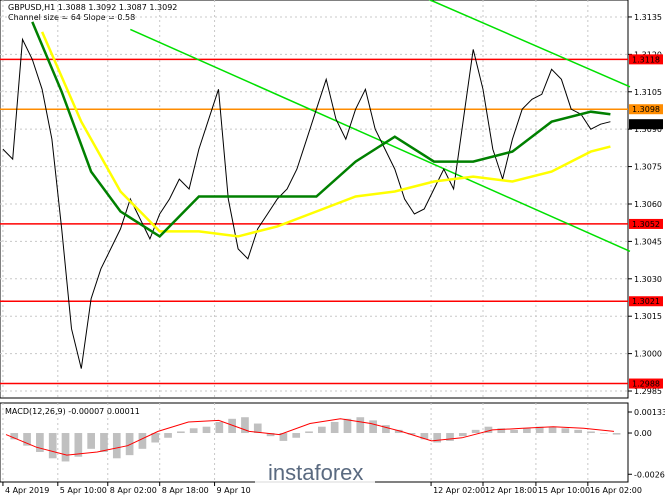  What do you see at coordinates (648, 279) in the screenshot?
I see `y-tick-label: 1.3030` at bounding box center [648, 279].